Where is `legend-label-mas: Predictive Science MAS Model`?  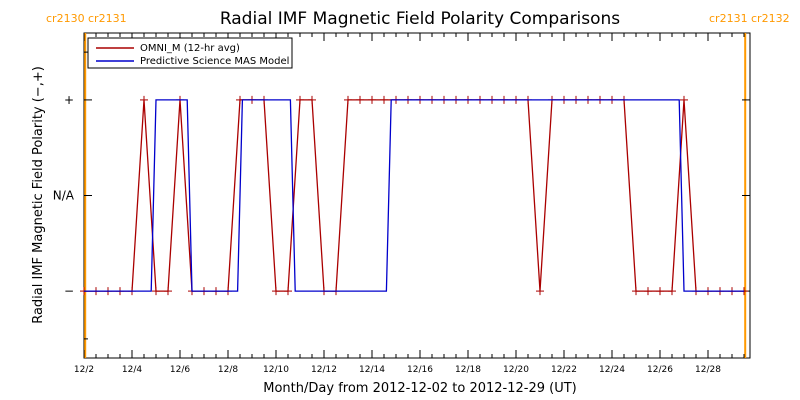 legend-label-mas: Predictive Science MAS Model is located at coordinates (214, 61).